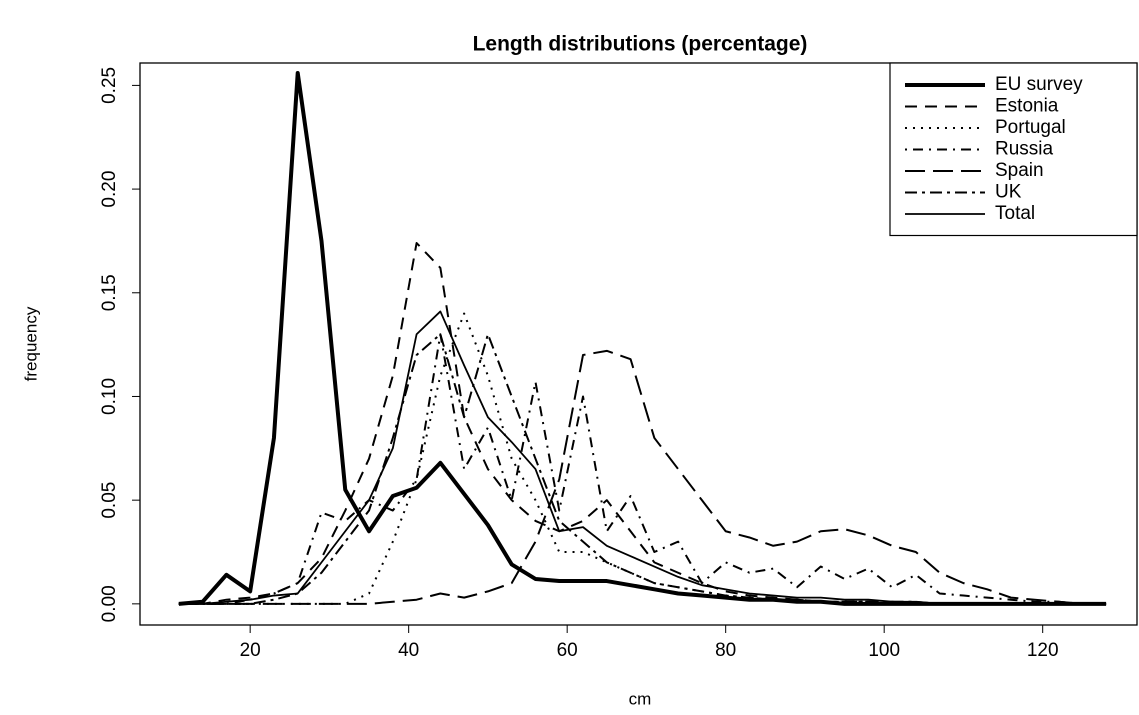  I want to click on y-tick-label: 0.10, so click(109, 396).